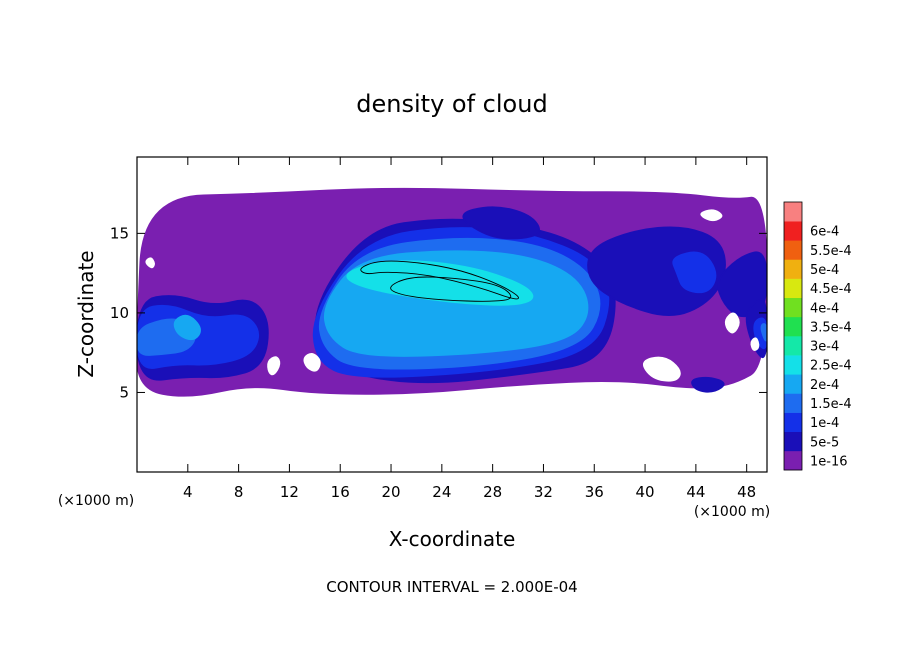  I want to click on colorbar-label: 2.5e-4, so click(831, 366).